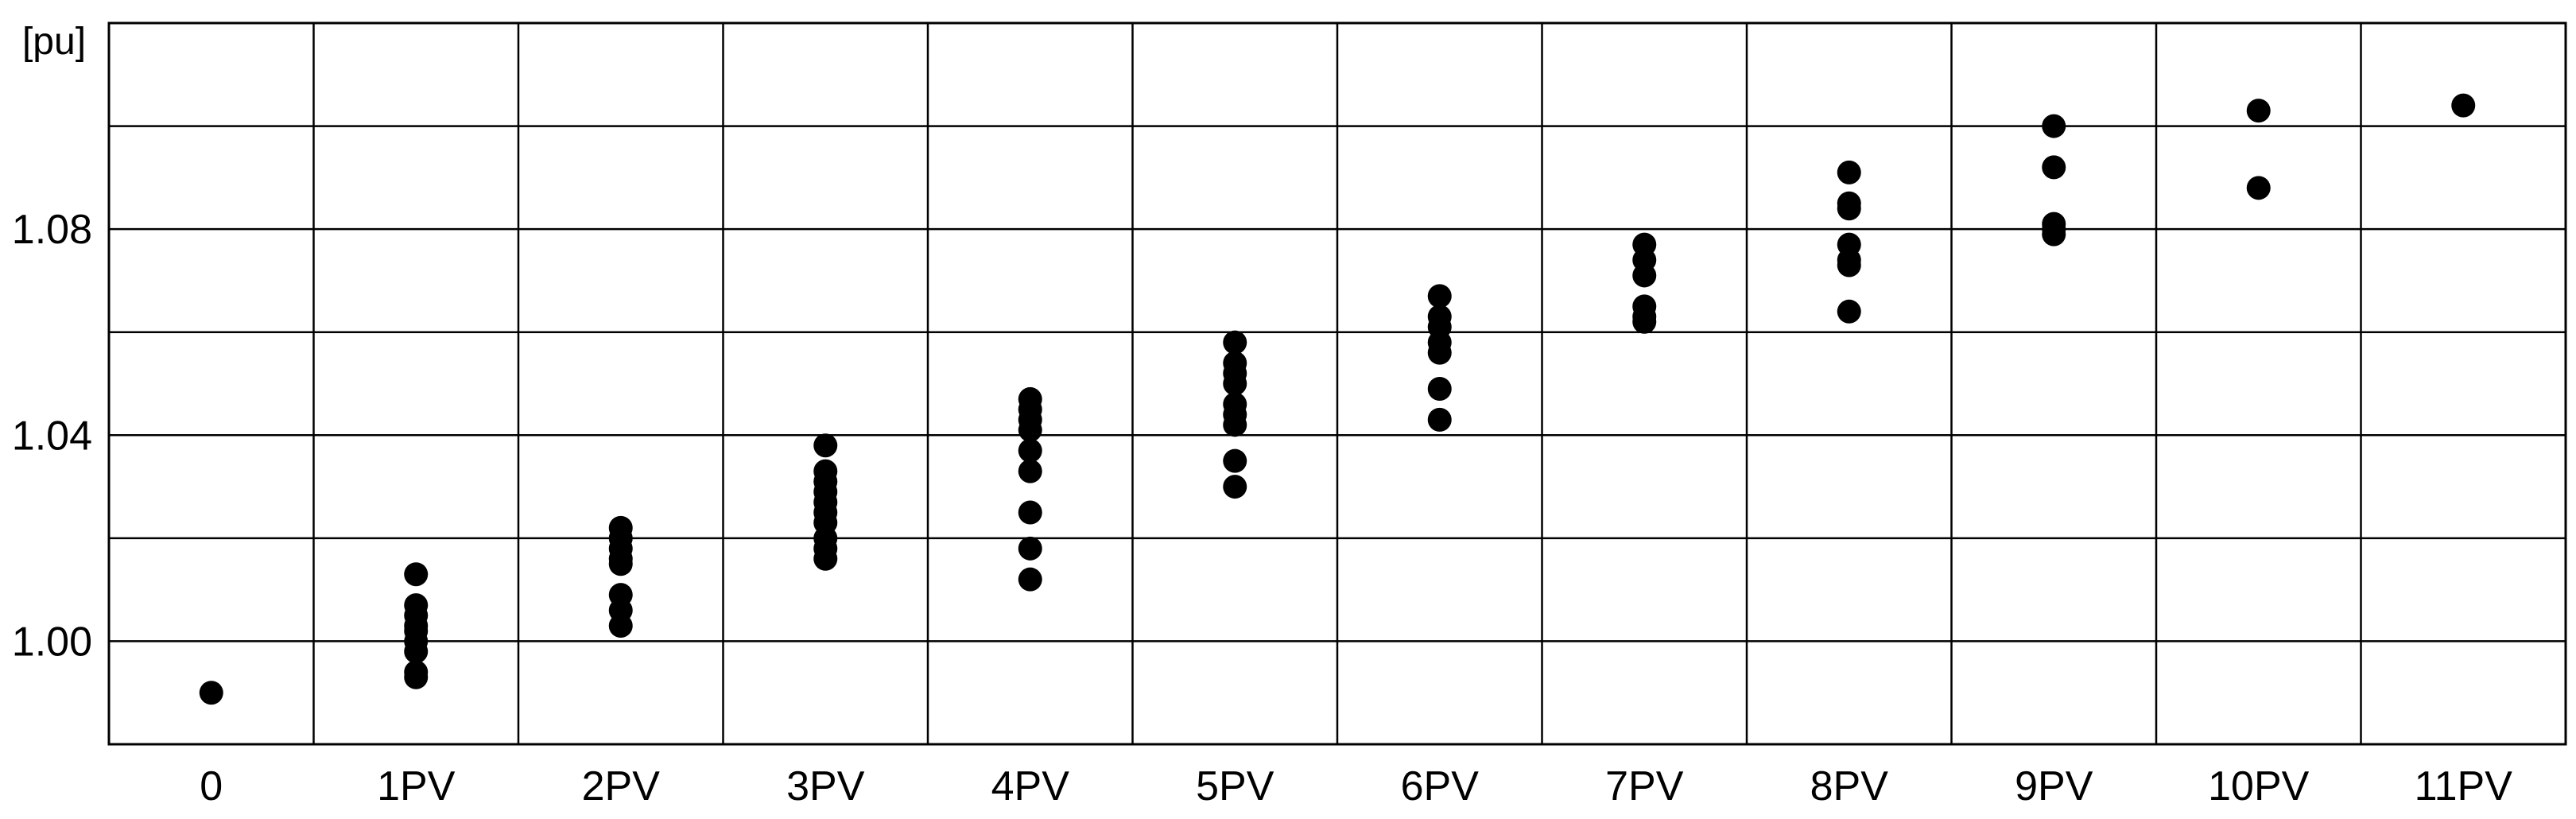 The width and height of the screenshot is (2576, 819). Describe the element at coordinates (1849, 786) in the screenshot. I see `x-tick-label: 8PV` at that location.